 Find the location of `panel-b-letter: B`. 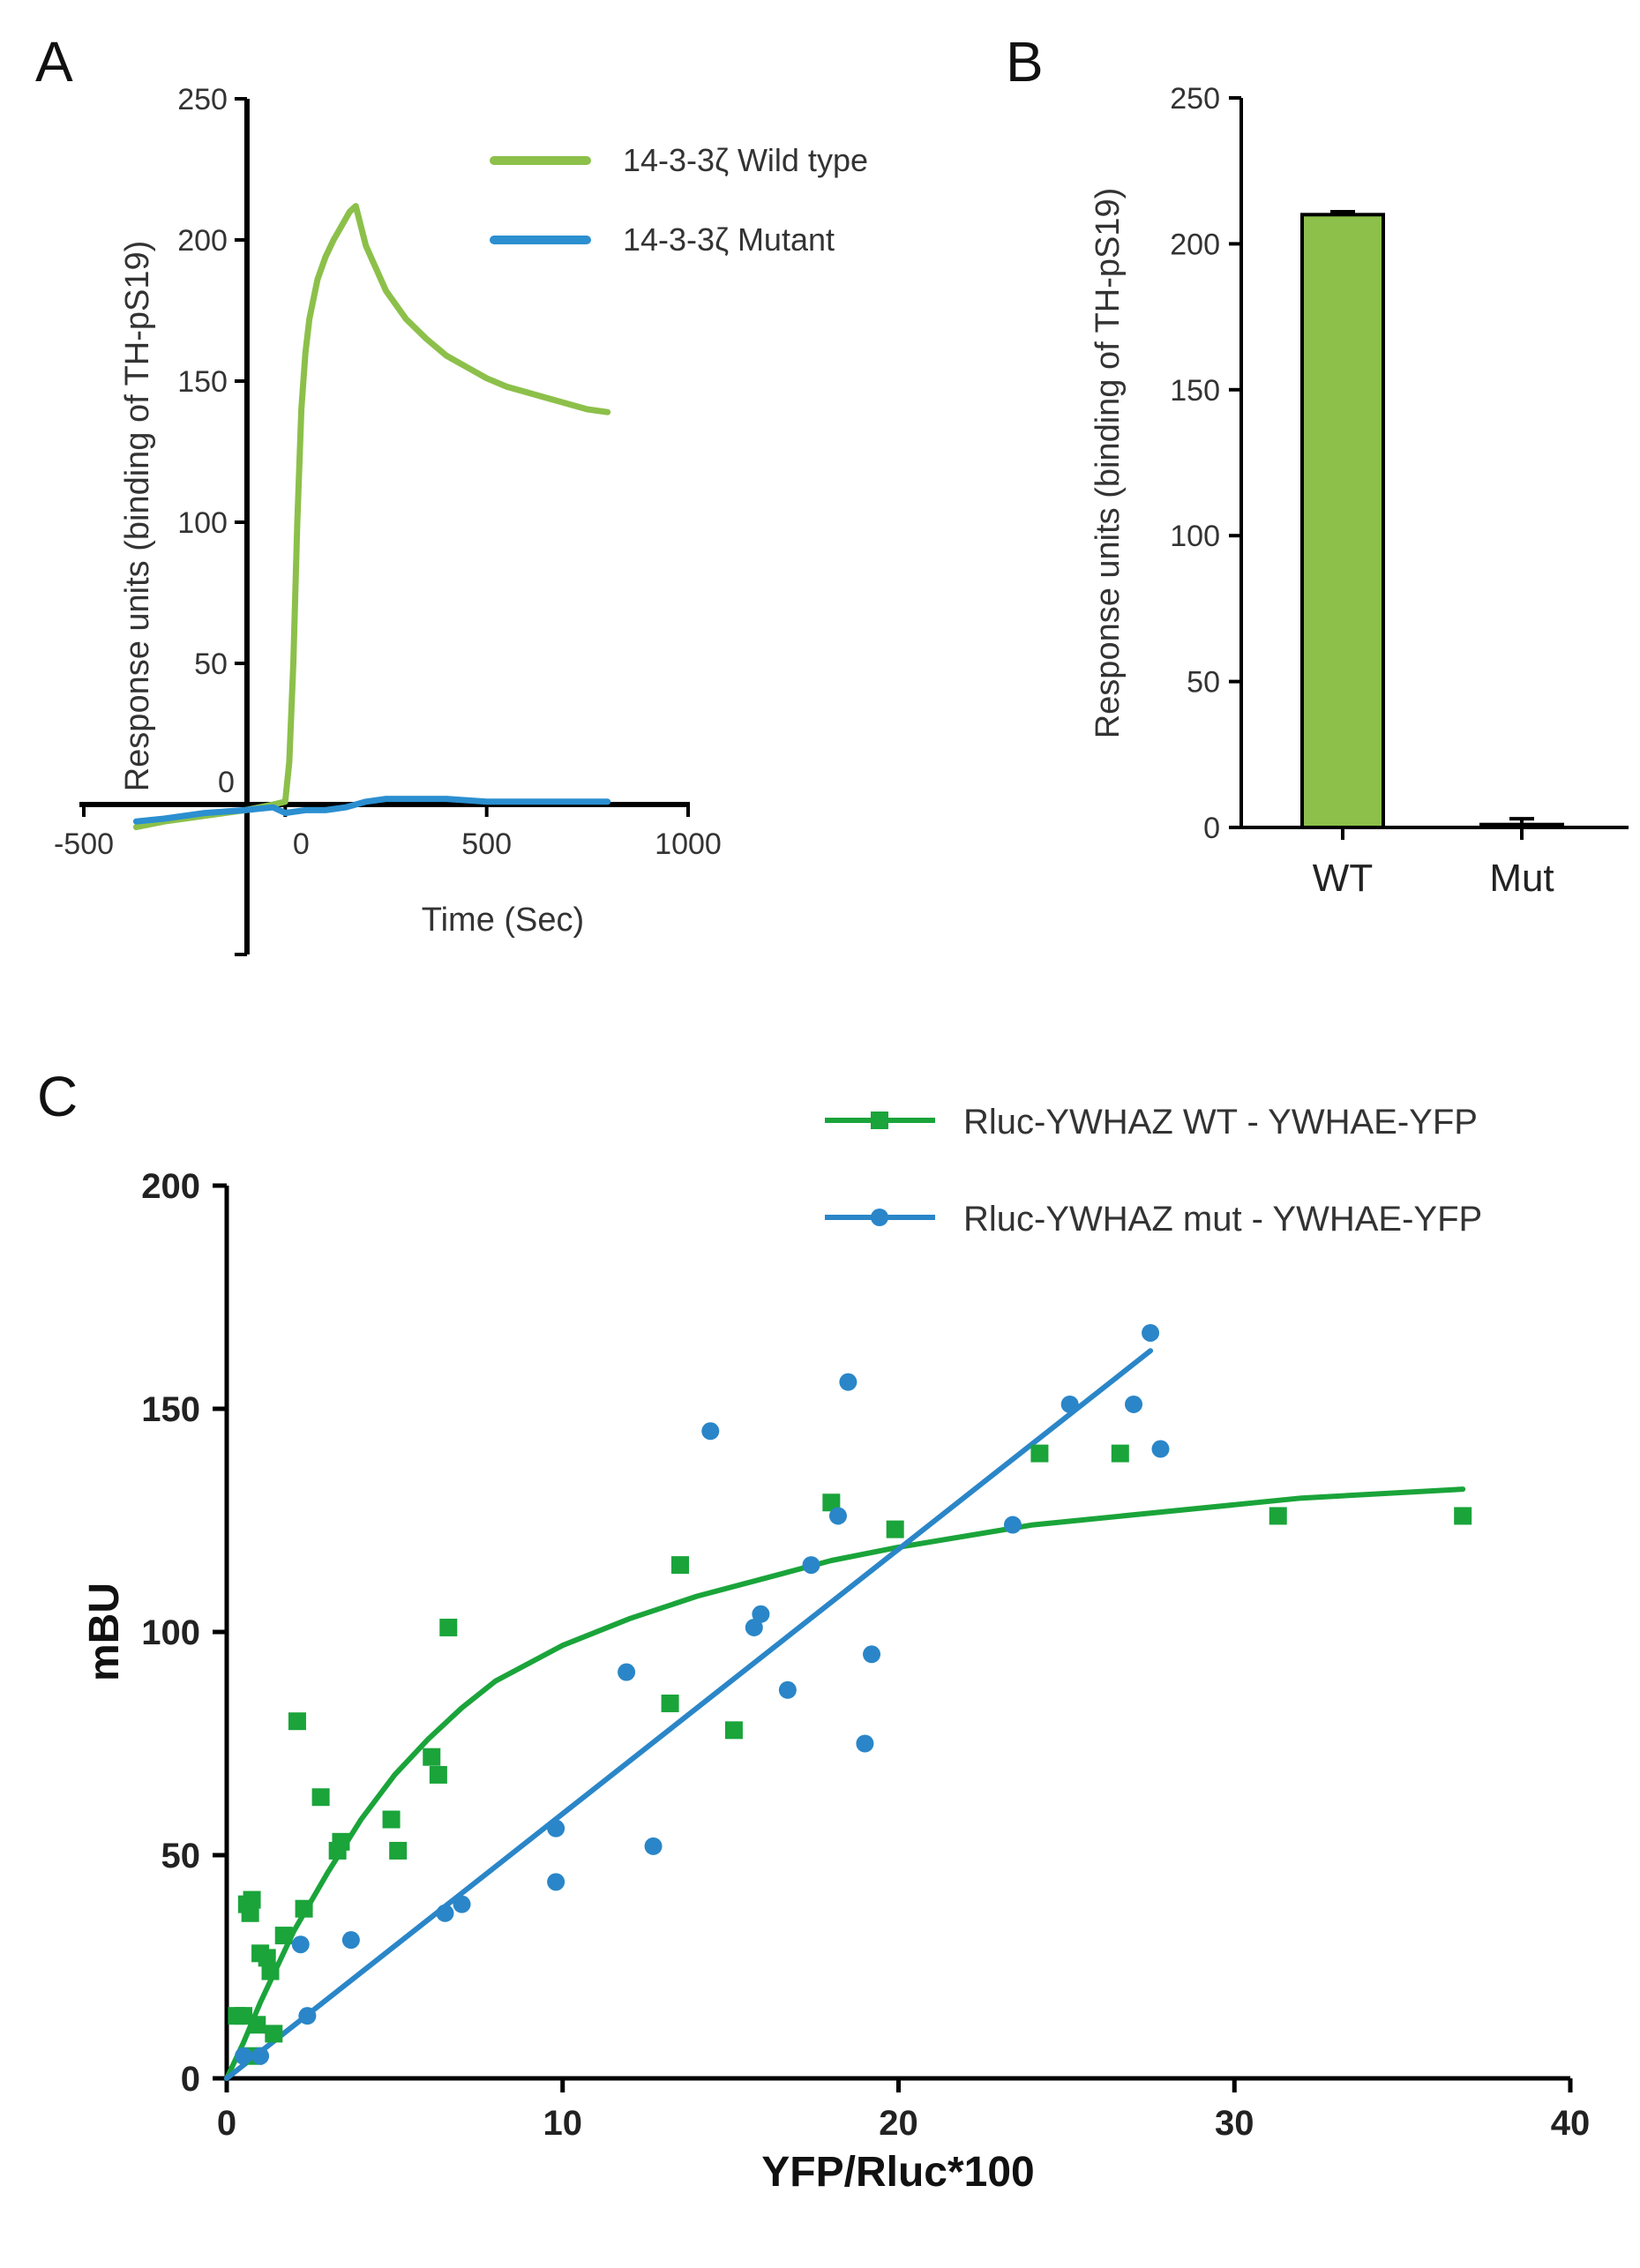

panel-b-letter: B is located at coordinates (1025, 62).